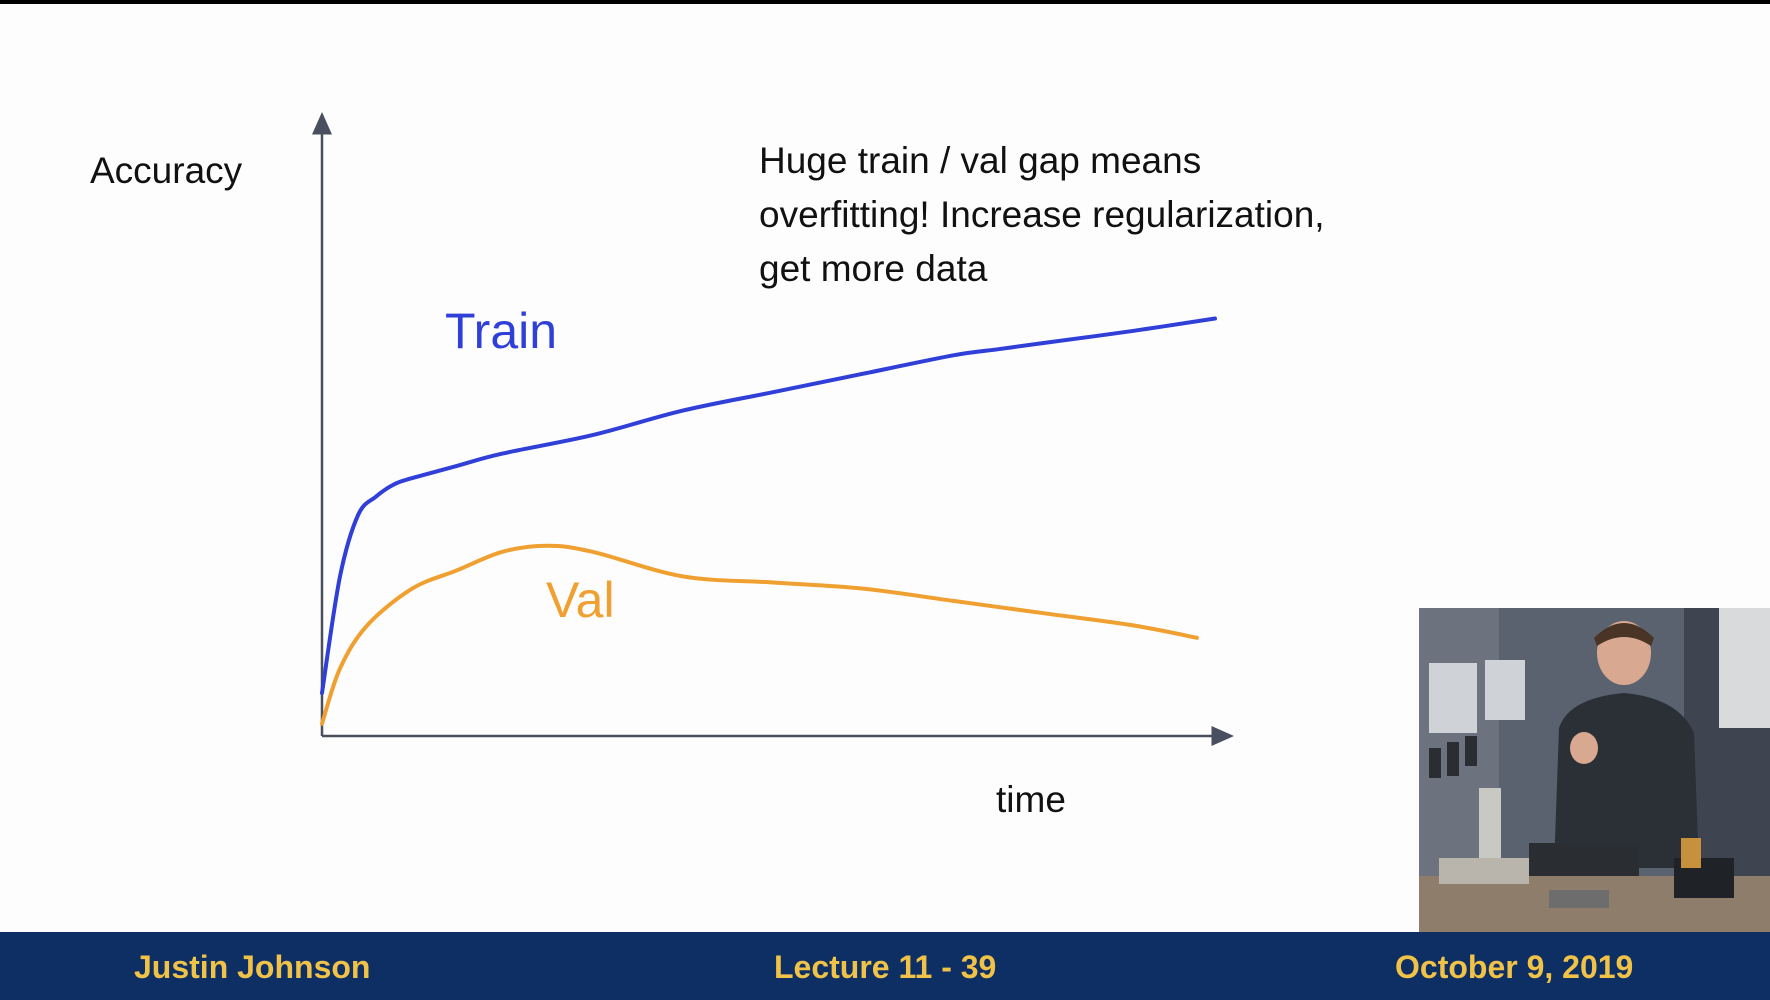 The image size is (1770, 1000). I want to click on presenter-video, so click(1594, 770).